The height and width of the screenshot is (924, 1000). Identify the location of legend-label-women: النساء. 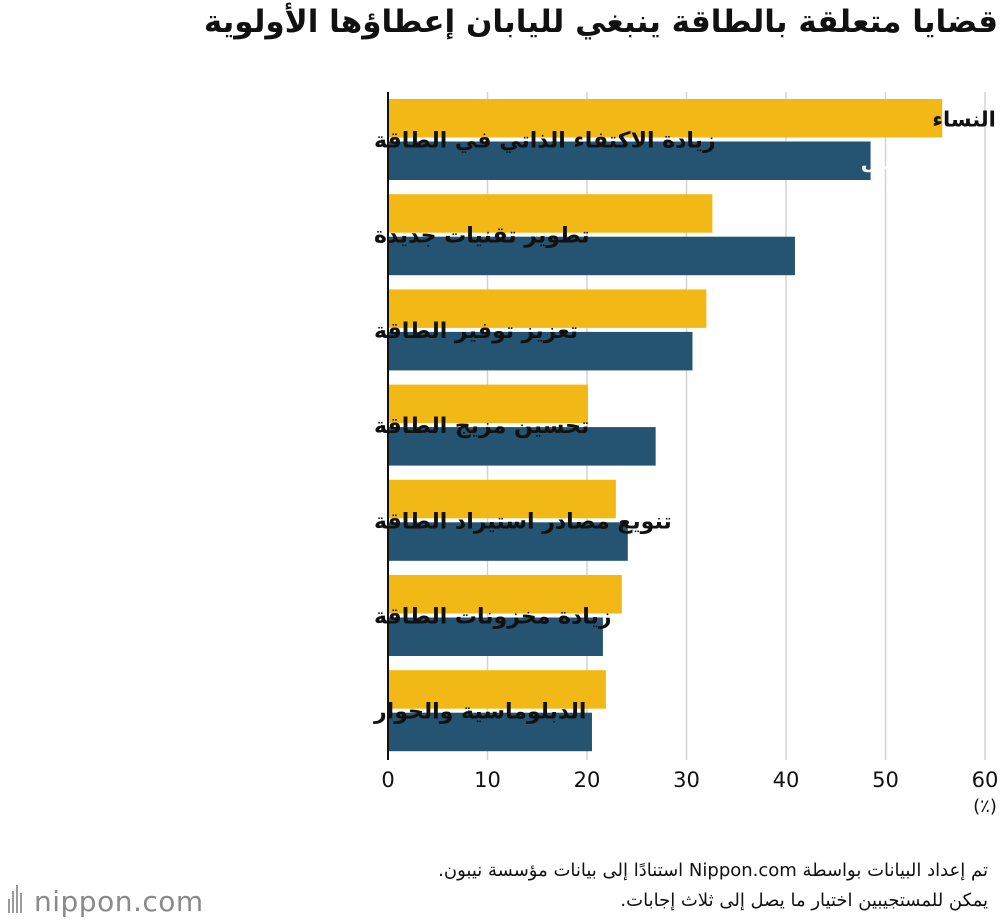
(964, 119).